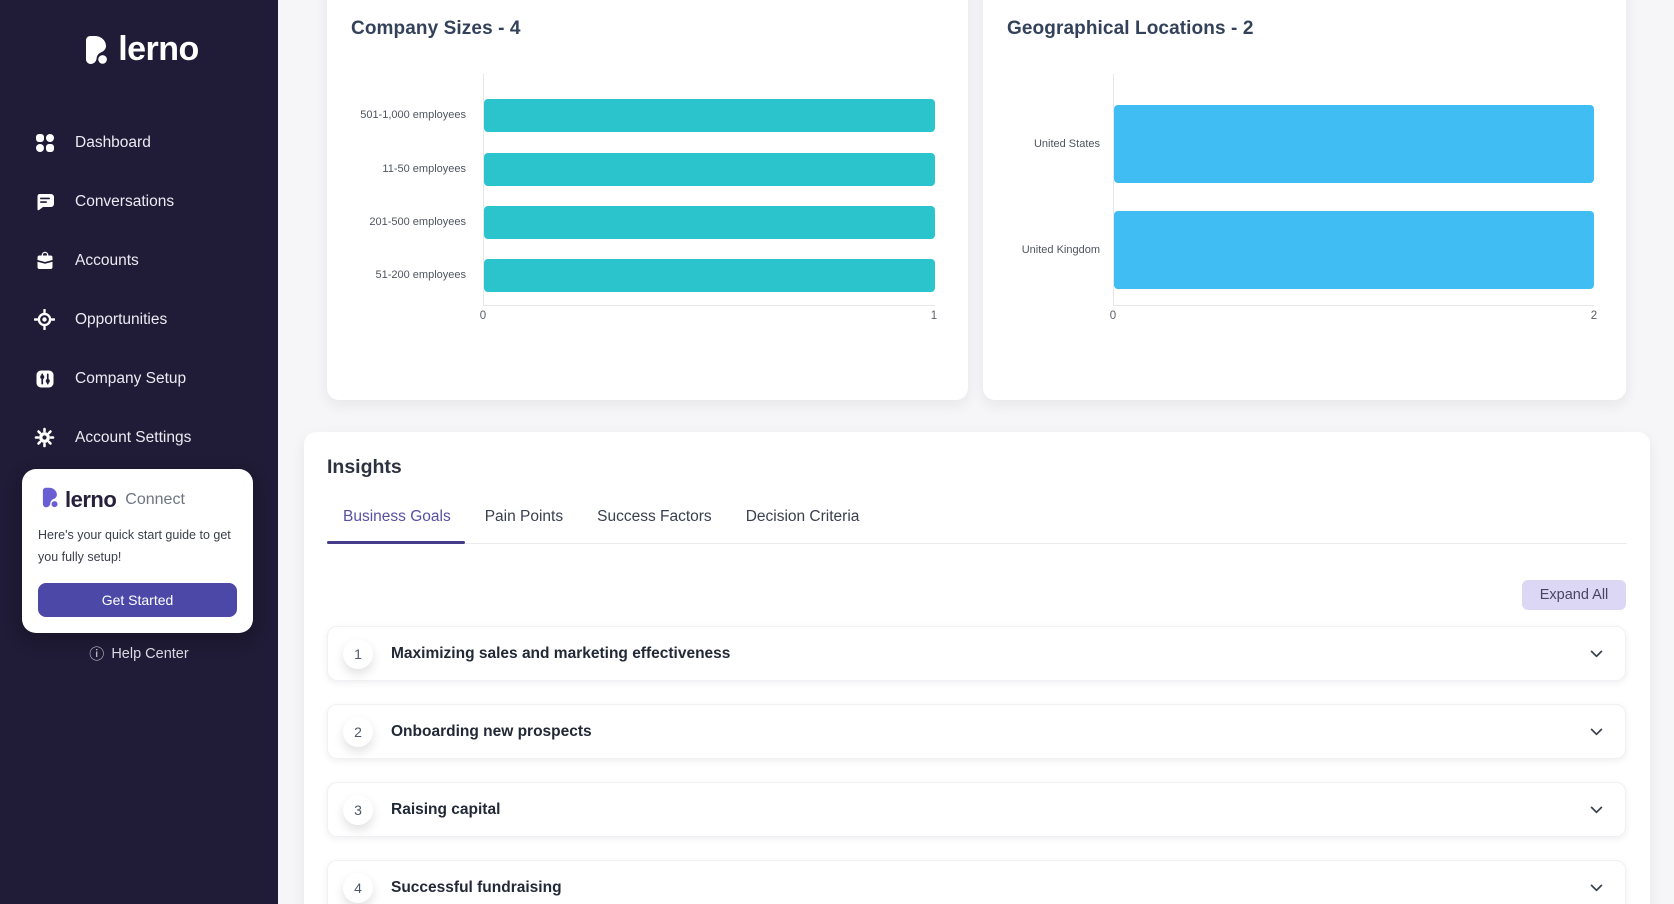 This screenshot has height=904, width=1674. I want to click on category-label: 51-200 employees, so click(420, 275).